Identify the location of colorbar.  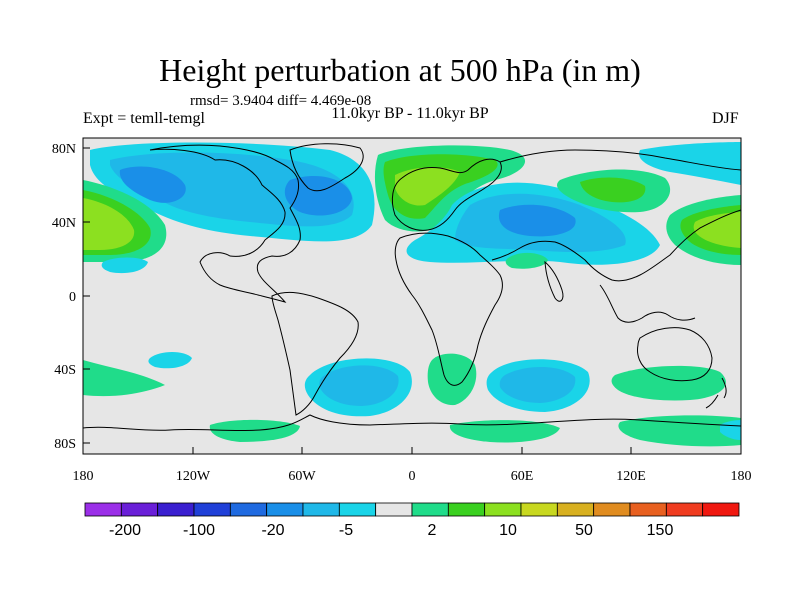
(412, 509).